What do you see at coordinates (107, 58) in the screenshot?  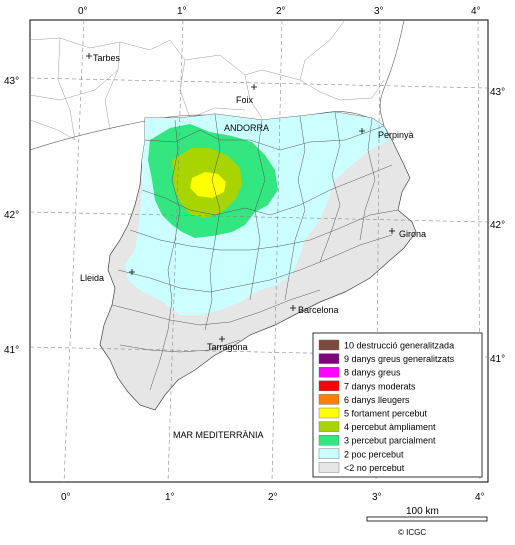 I see `label-tarbes: Tarbes` at bounding box center [107, 58].